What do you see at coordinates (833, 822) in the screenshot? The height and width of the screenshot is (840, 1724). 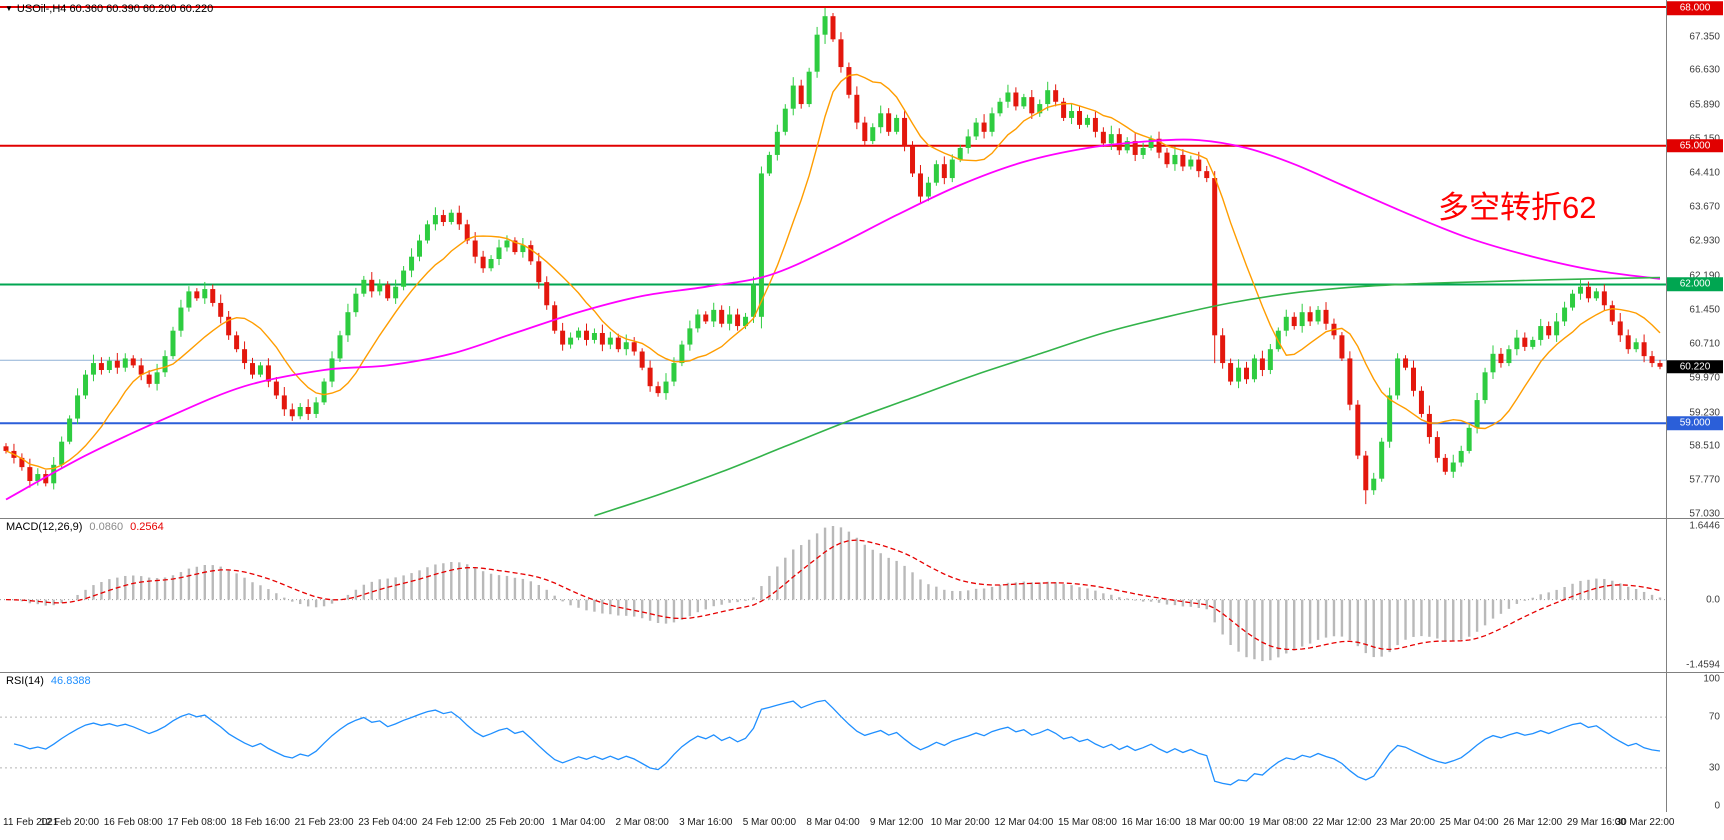 I see `time-axis-label: 8 Mar 04:00` at bounding box center [833, 822].